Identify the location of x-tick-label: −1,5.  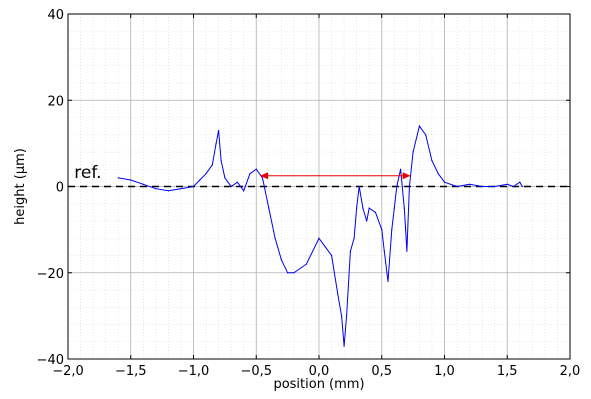
(131, 371).